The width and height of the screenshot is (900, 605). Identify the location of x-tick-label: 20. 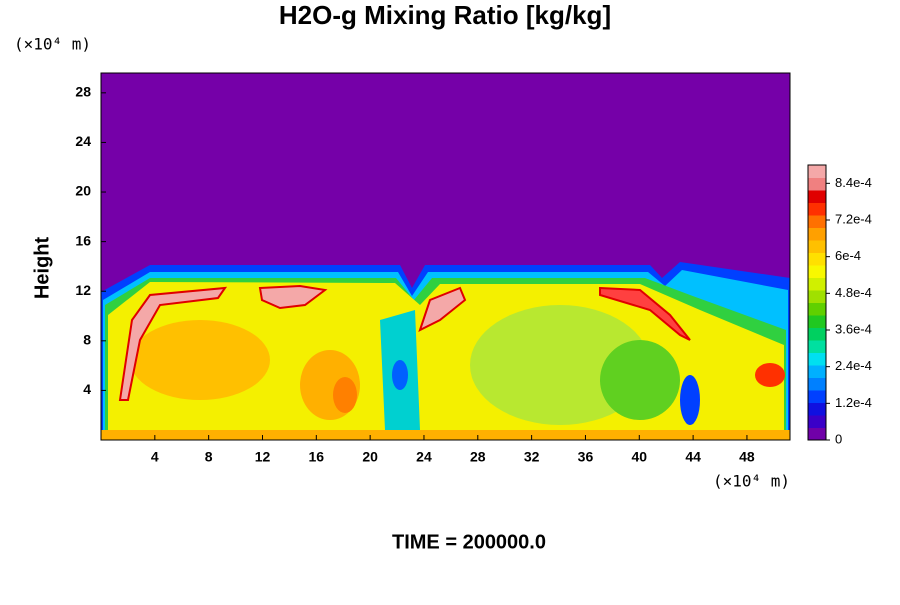
(370, 457).